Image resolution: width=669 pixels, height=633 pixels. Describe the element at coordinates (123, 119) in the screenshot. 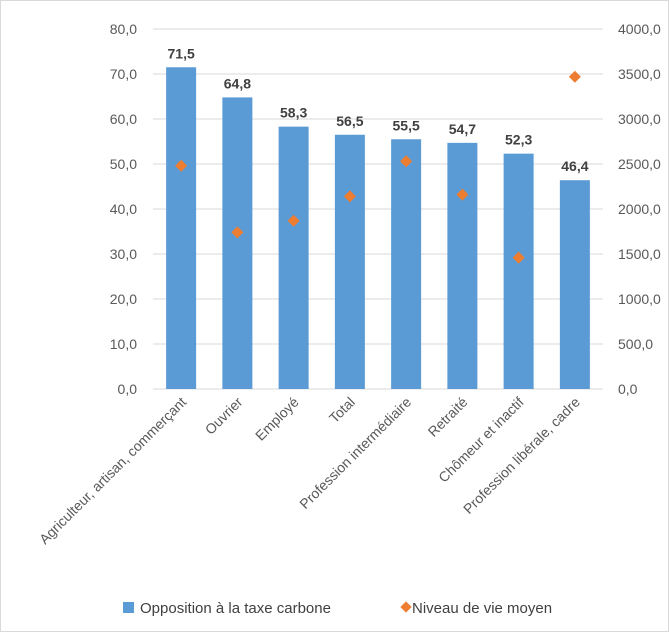

I see `left-tick-label: 60,0` at that location.